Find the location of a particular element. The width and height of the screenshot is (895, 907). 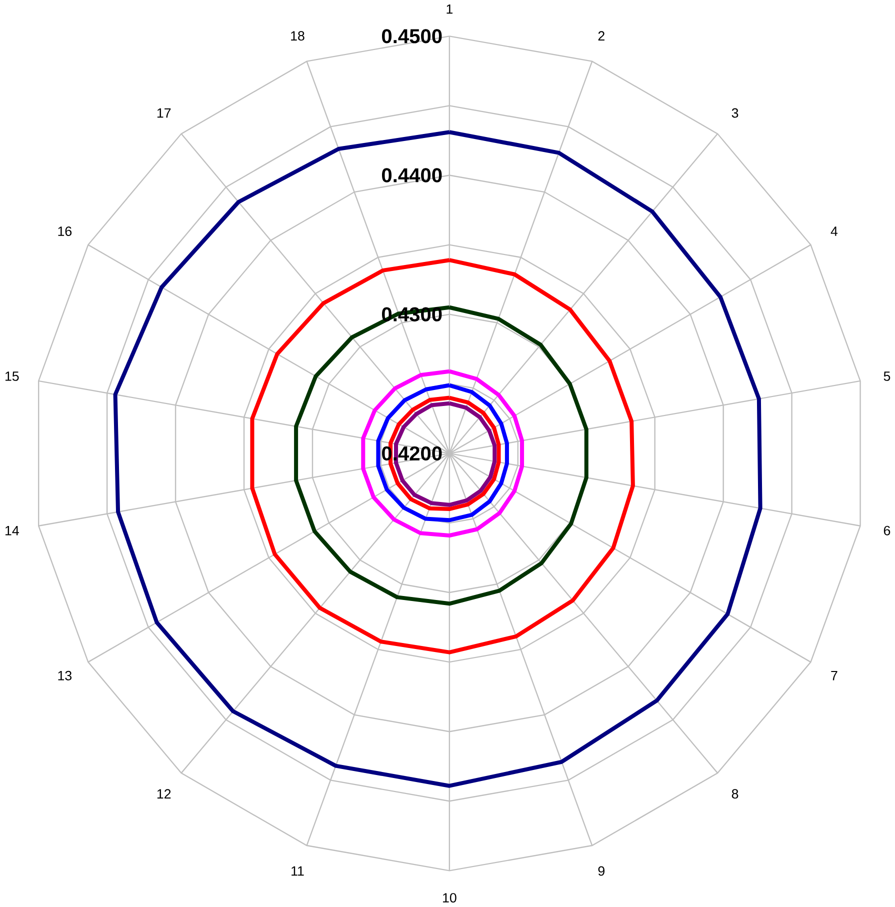

spoke-label: 14 is located at coordinates (12, 531).